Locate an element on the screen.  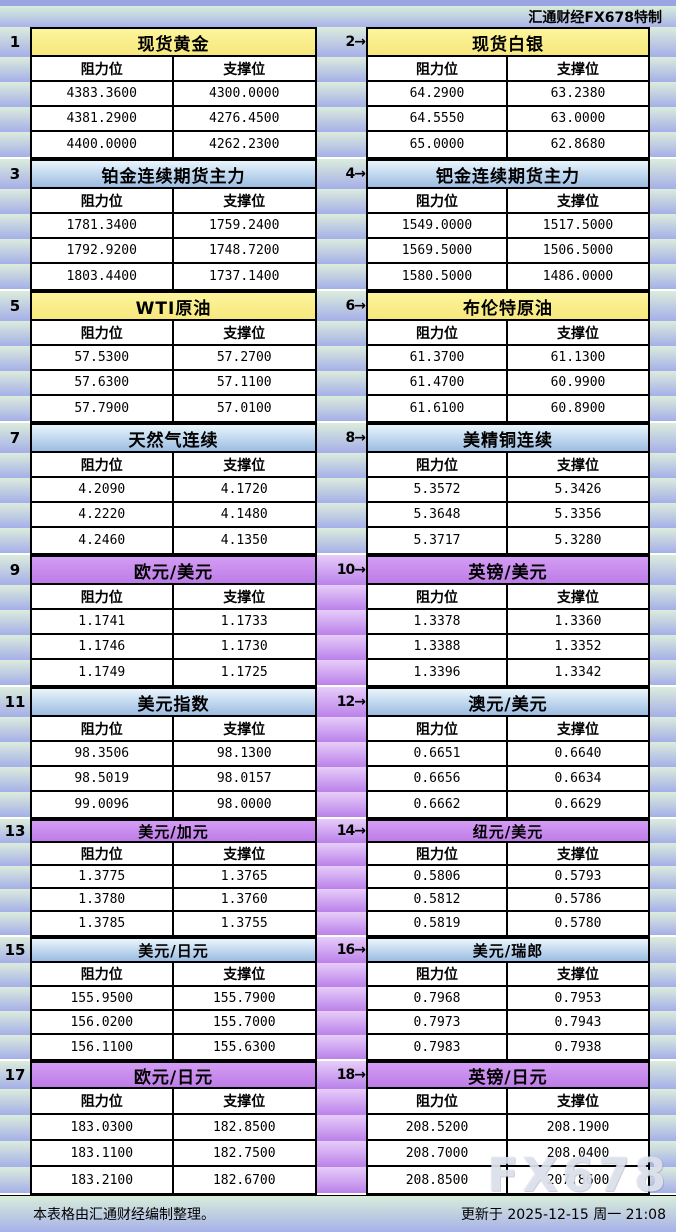
resistance-value: 5.3572 is located at coordinates (438, 489).